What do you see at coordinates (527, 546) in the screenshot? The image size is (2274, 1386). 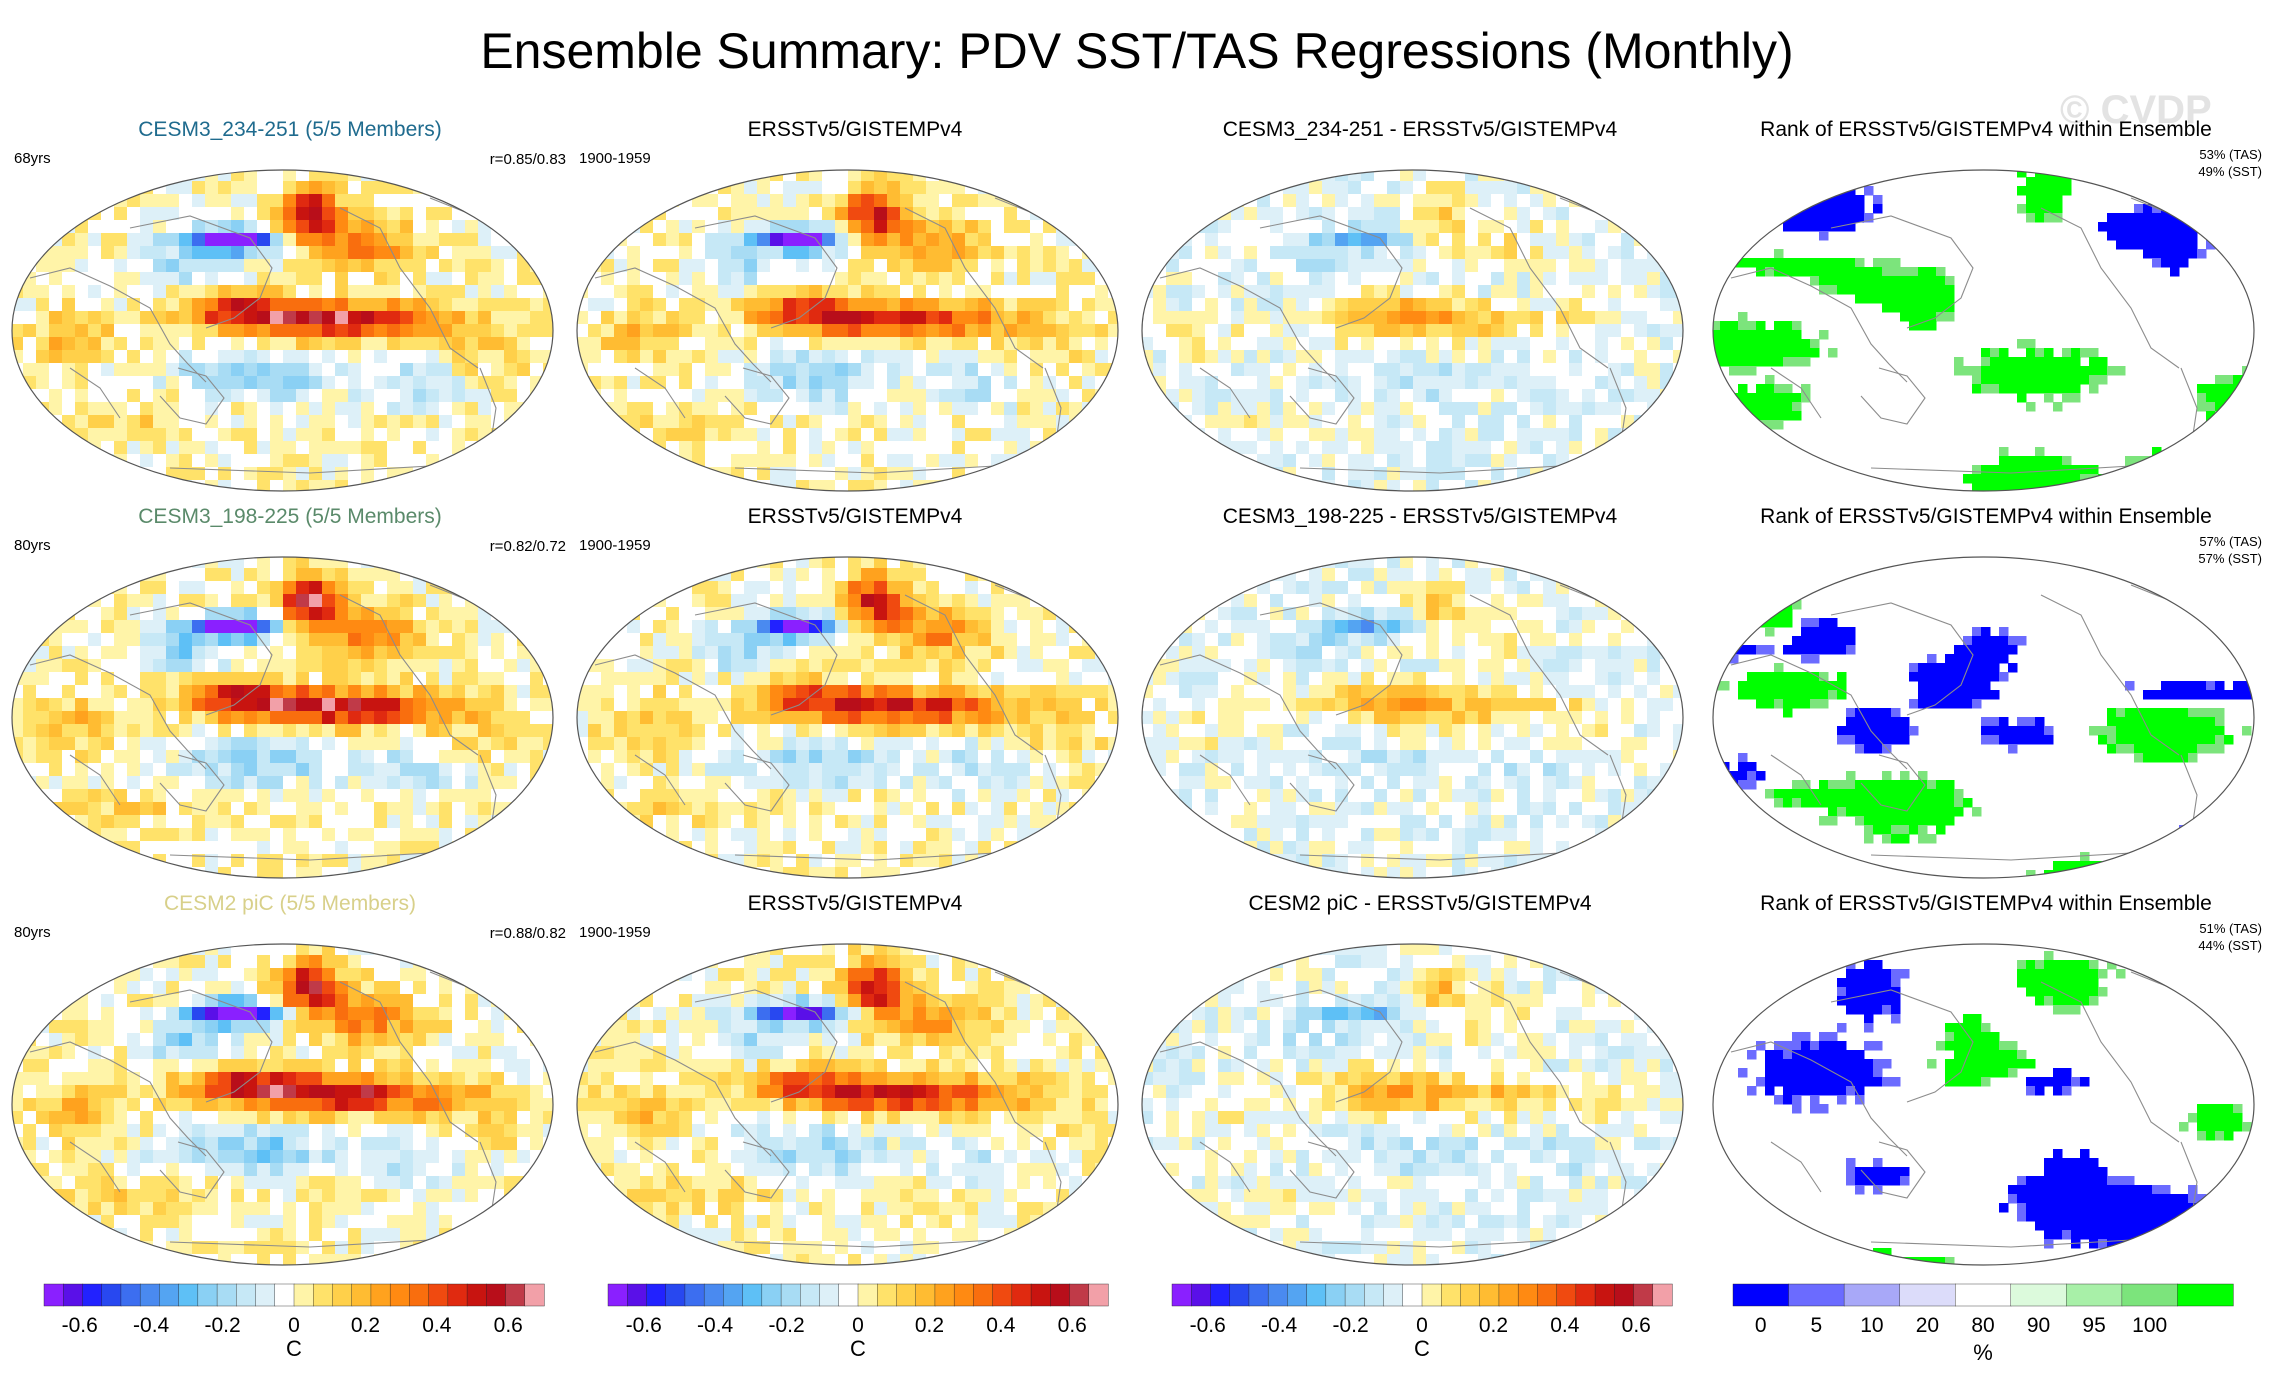 I see `pattern-corr: r=0.82/0.72` at bounding box center [527, 546].